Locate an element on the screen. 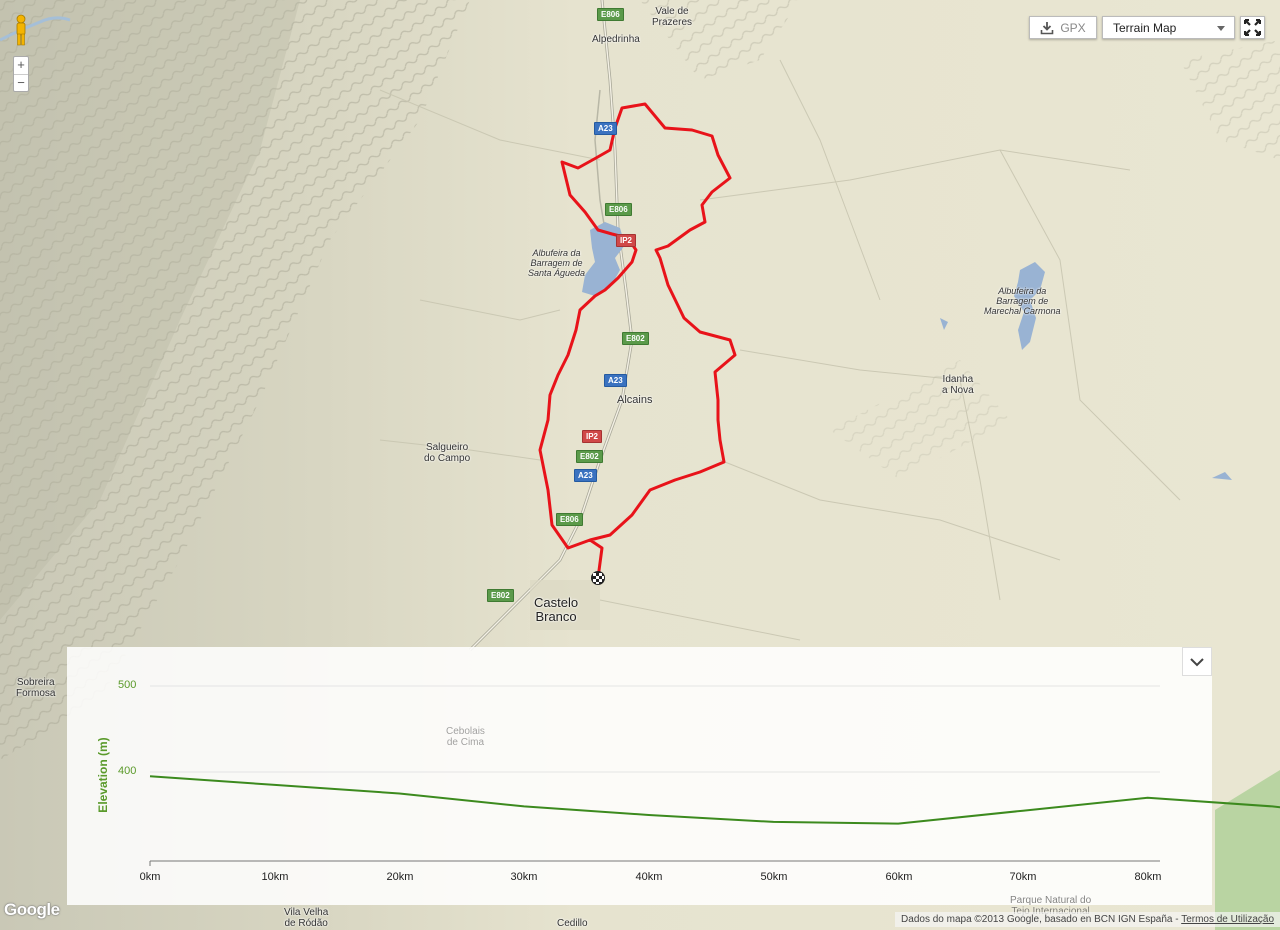  place-sobreira-formosa: Sobreira Formosa is located at coordinates (36, 688).